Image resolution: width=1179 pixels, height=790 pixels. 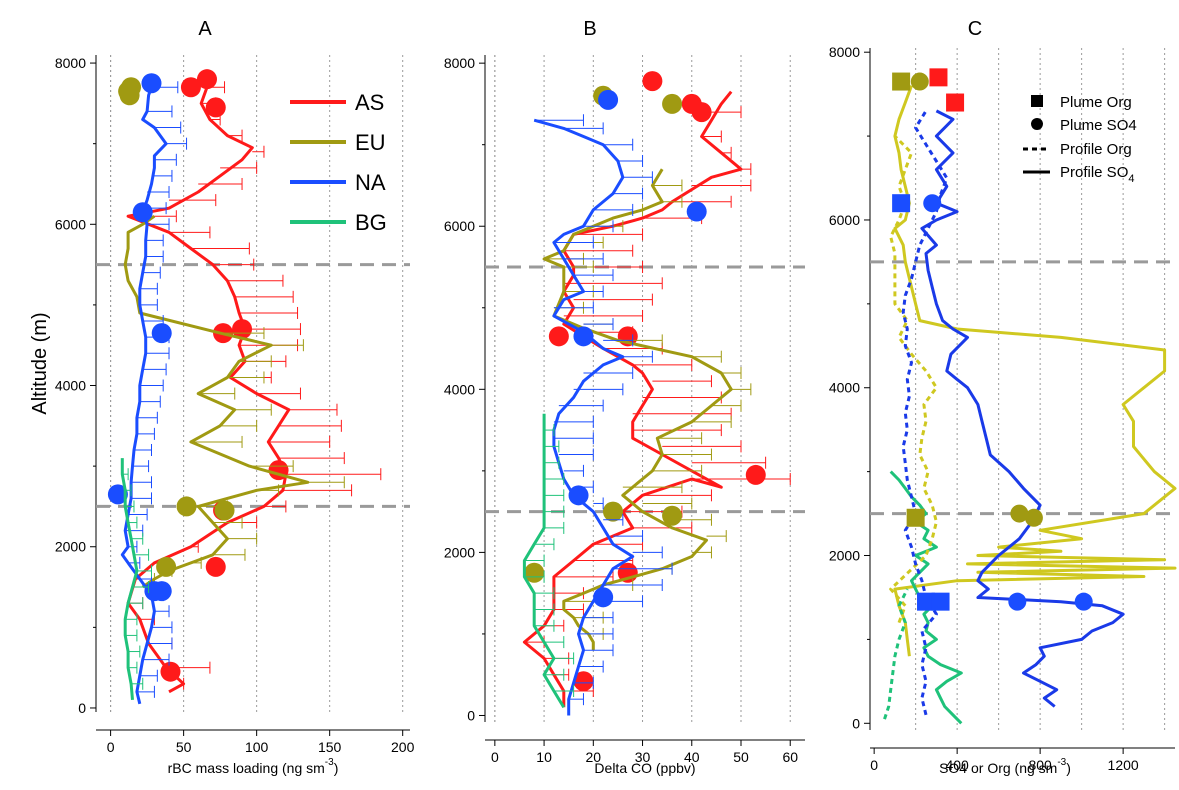 What do you see at coordinates (1123, 765) in the screenshot?
I see `x-tick-label: 1200` at bounding box center [1123, 765].